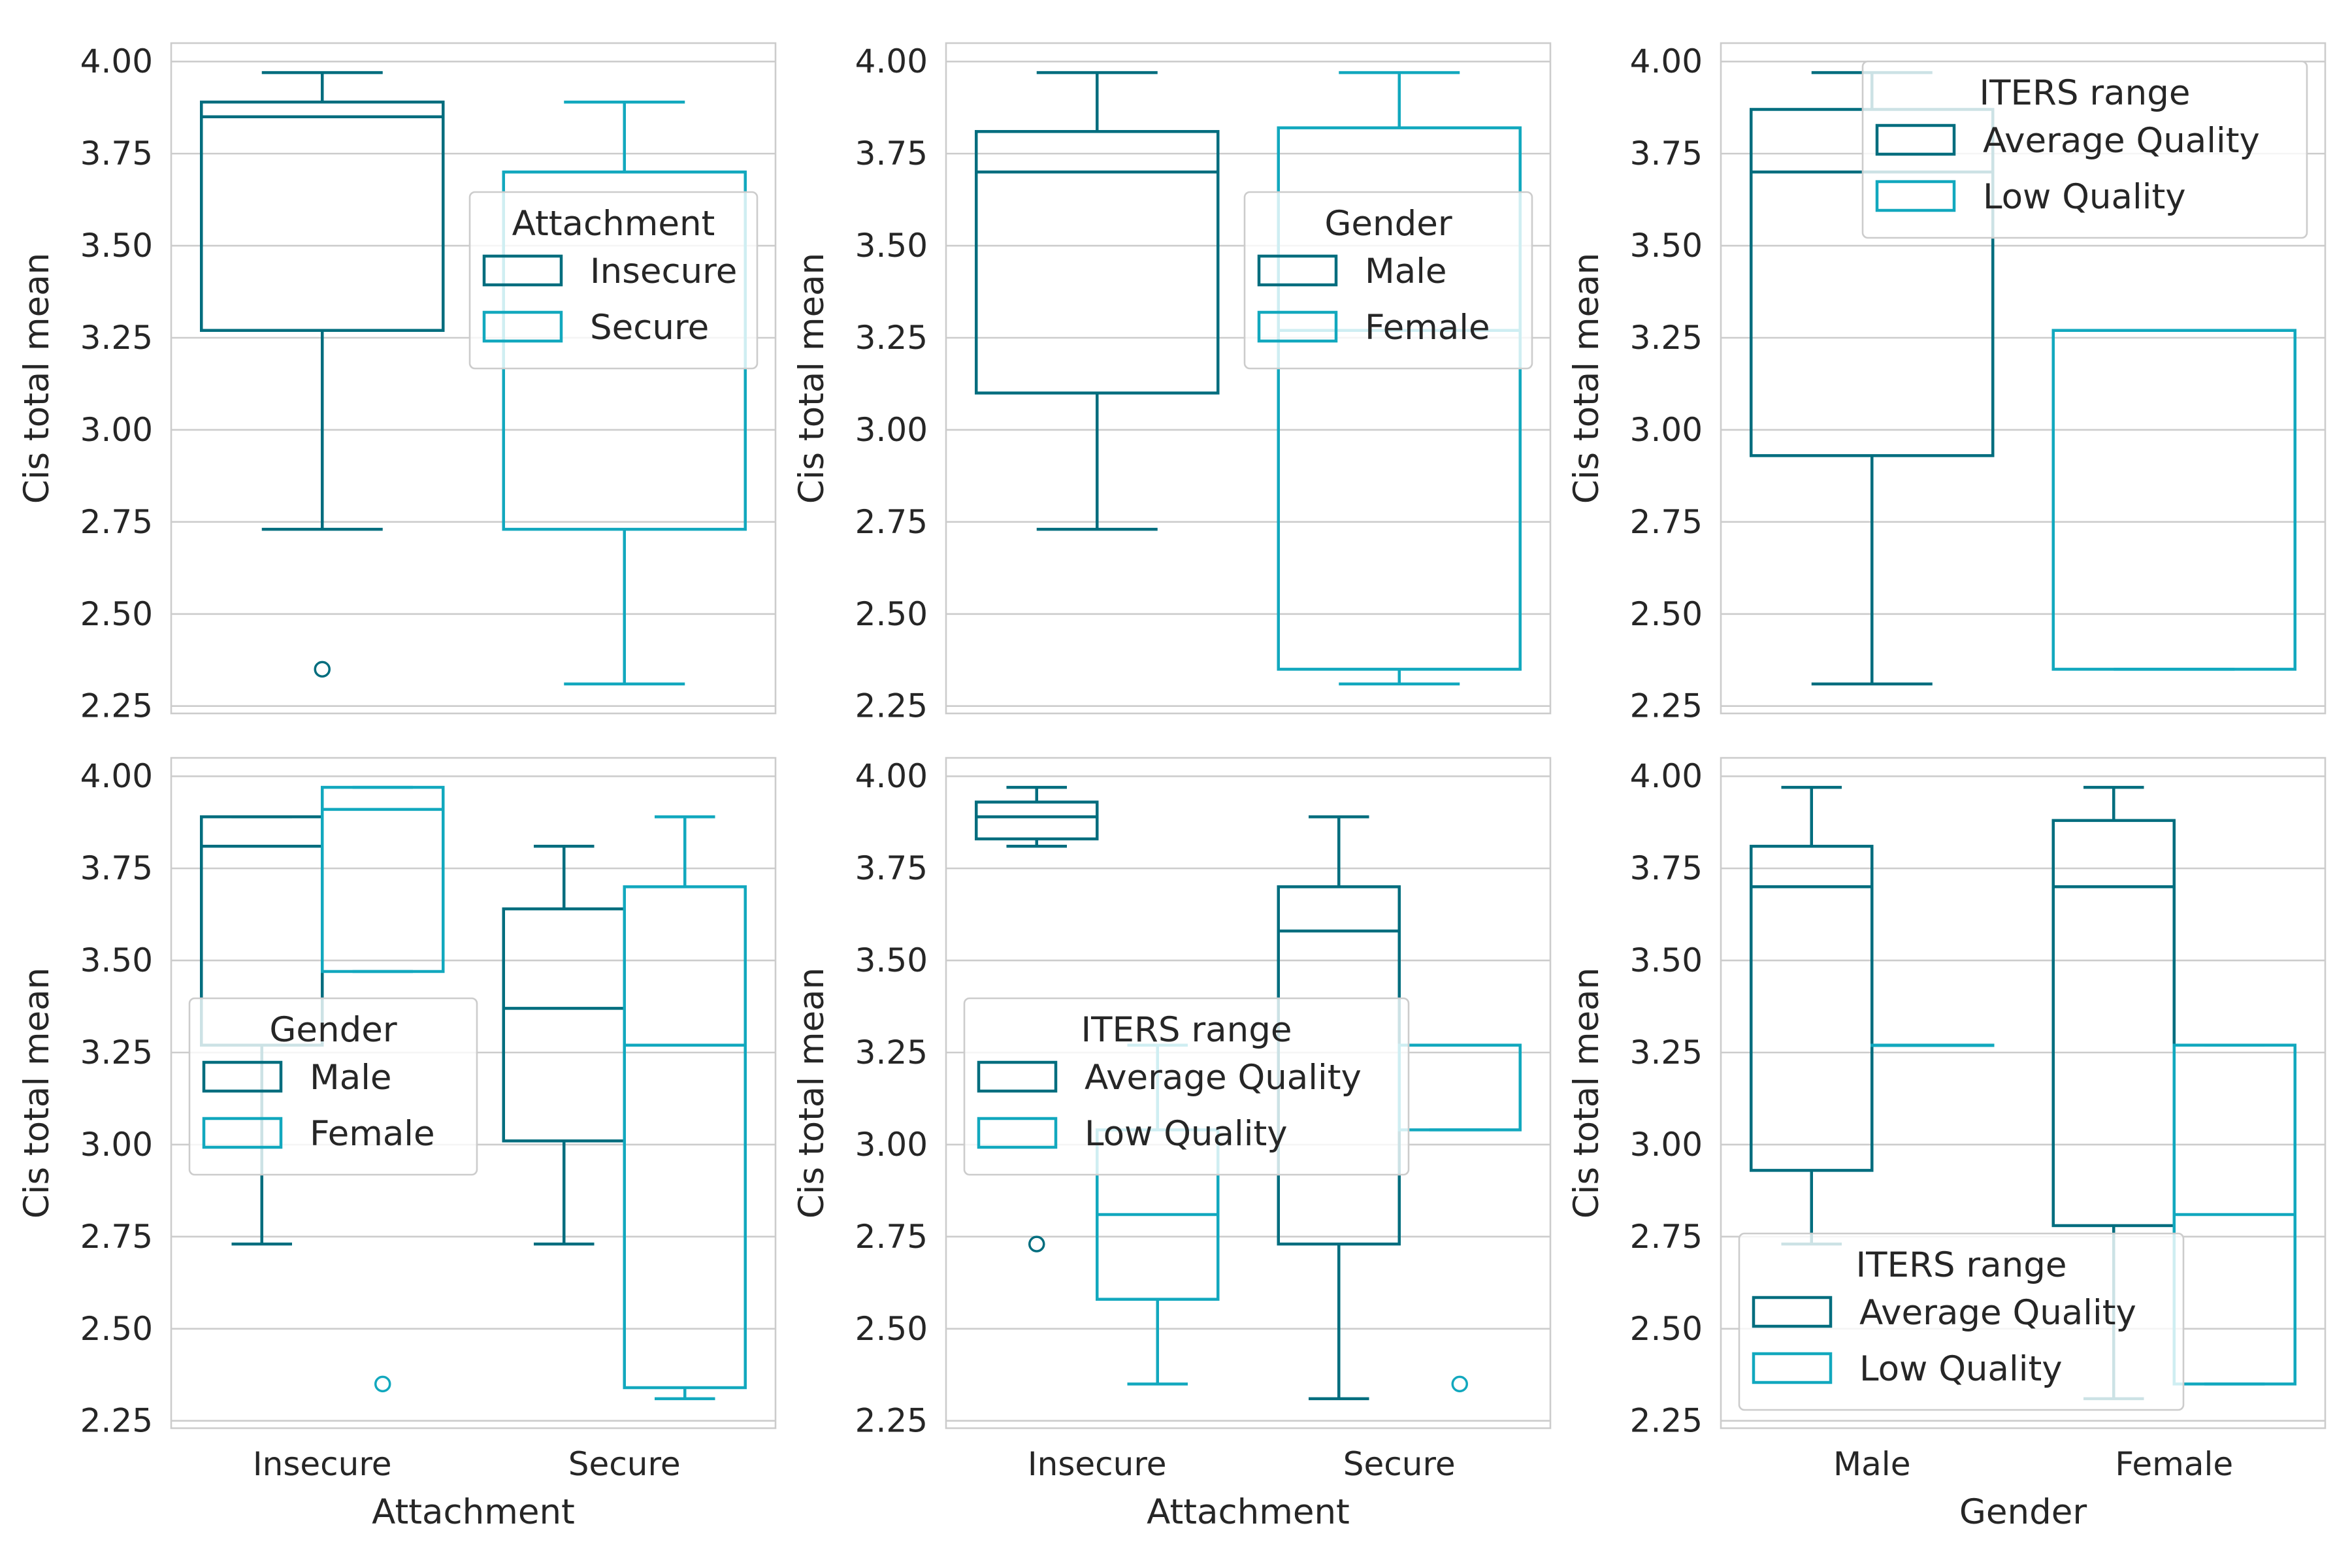 The height and width of the screenshot is (1568, 2352). I want to click on box-secure-female, so click(685, 1108).